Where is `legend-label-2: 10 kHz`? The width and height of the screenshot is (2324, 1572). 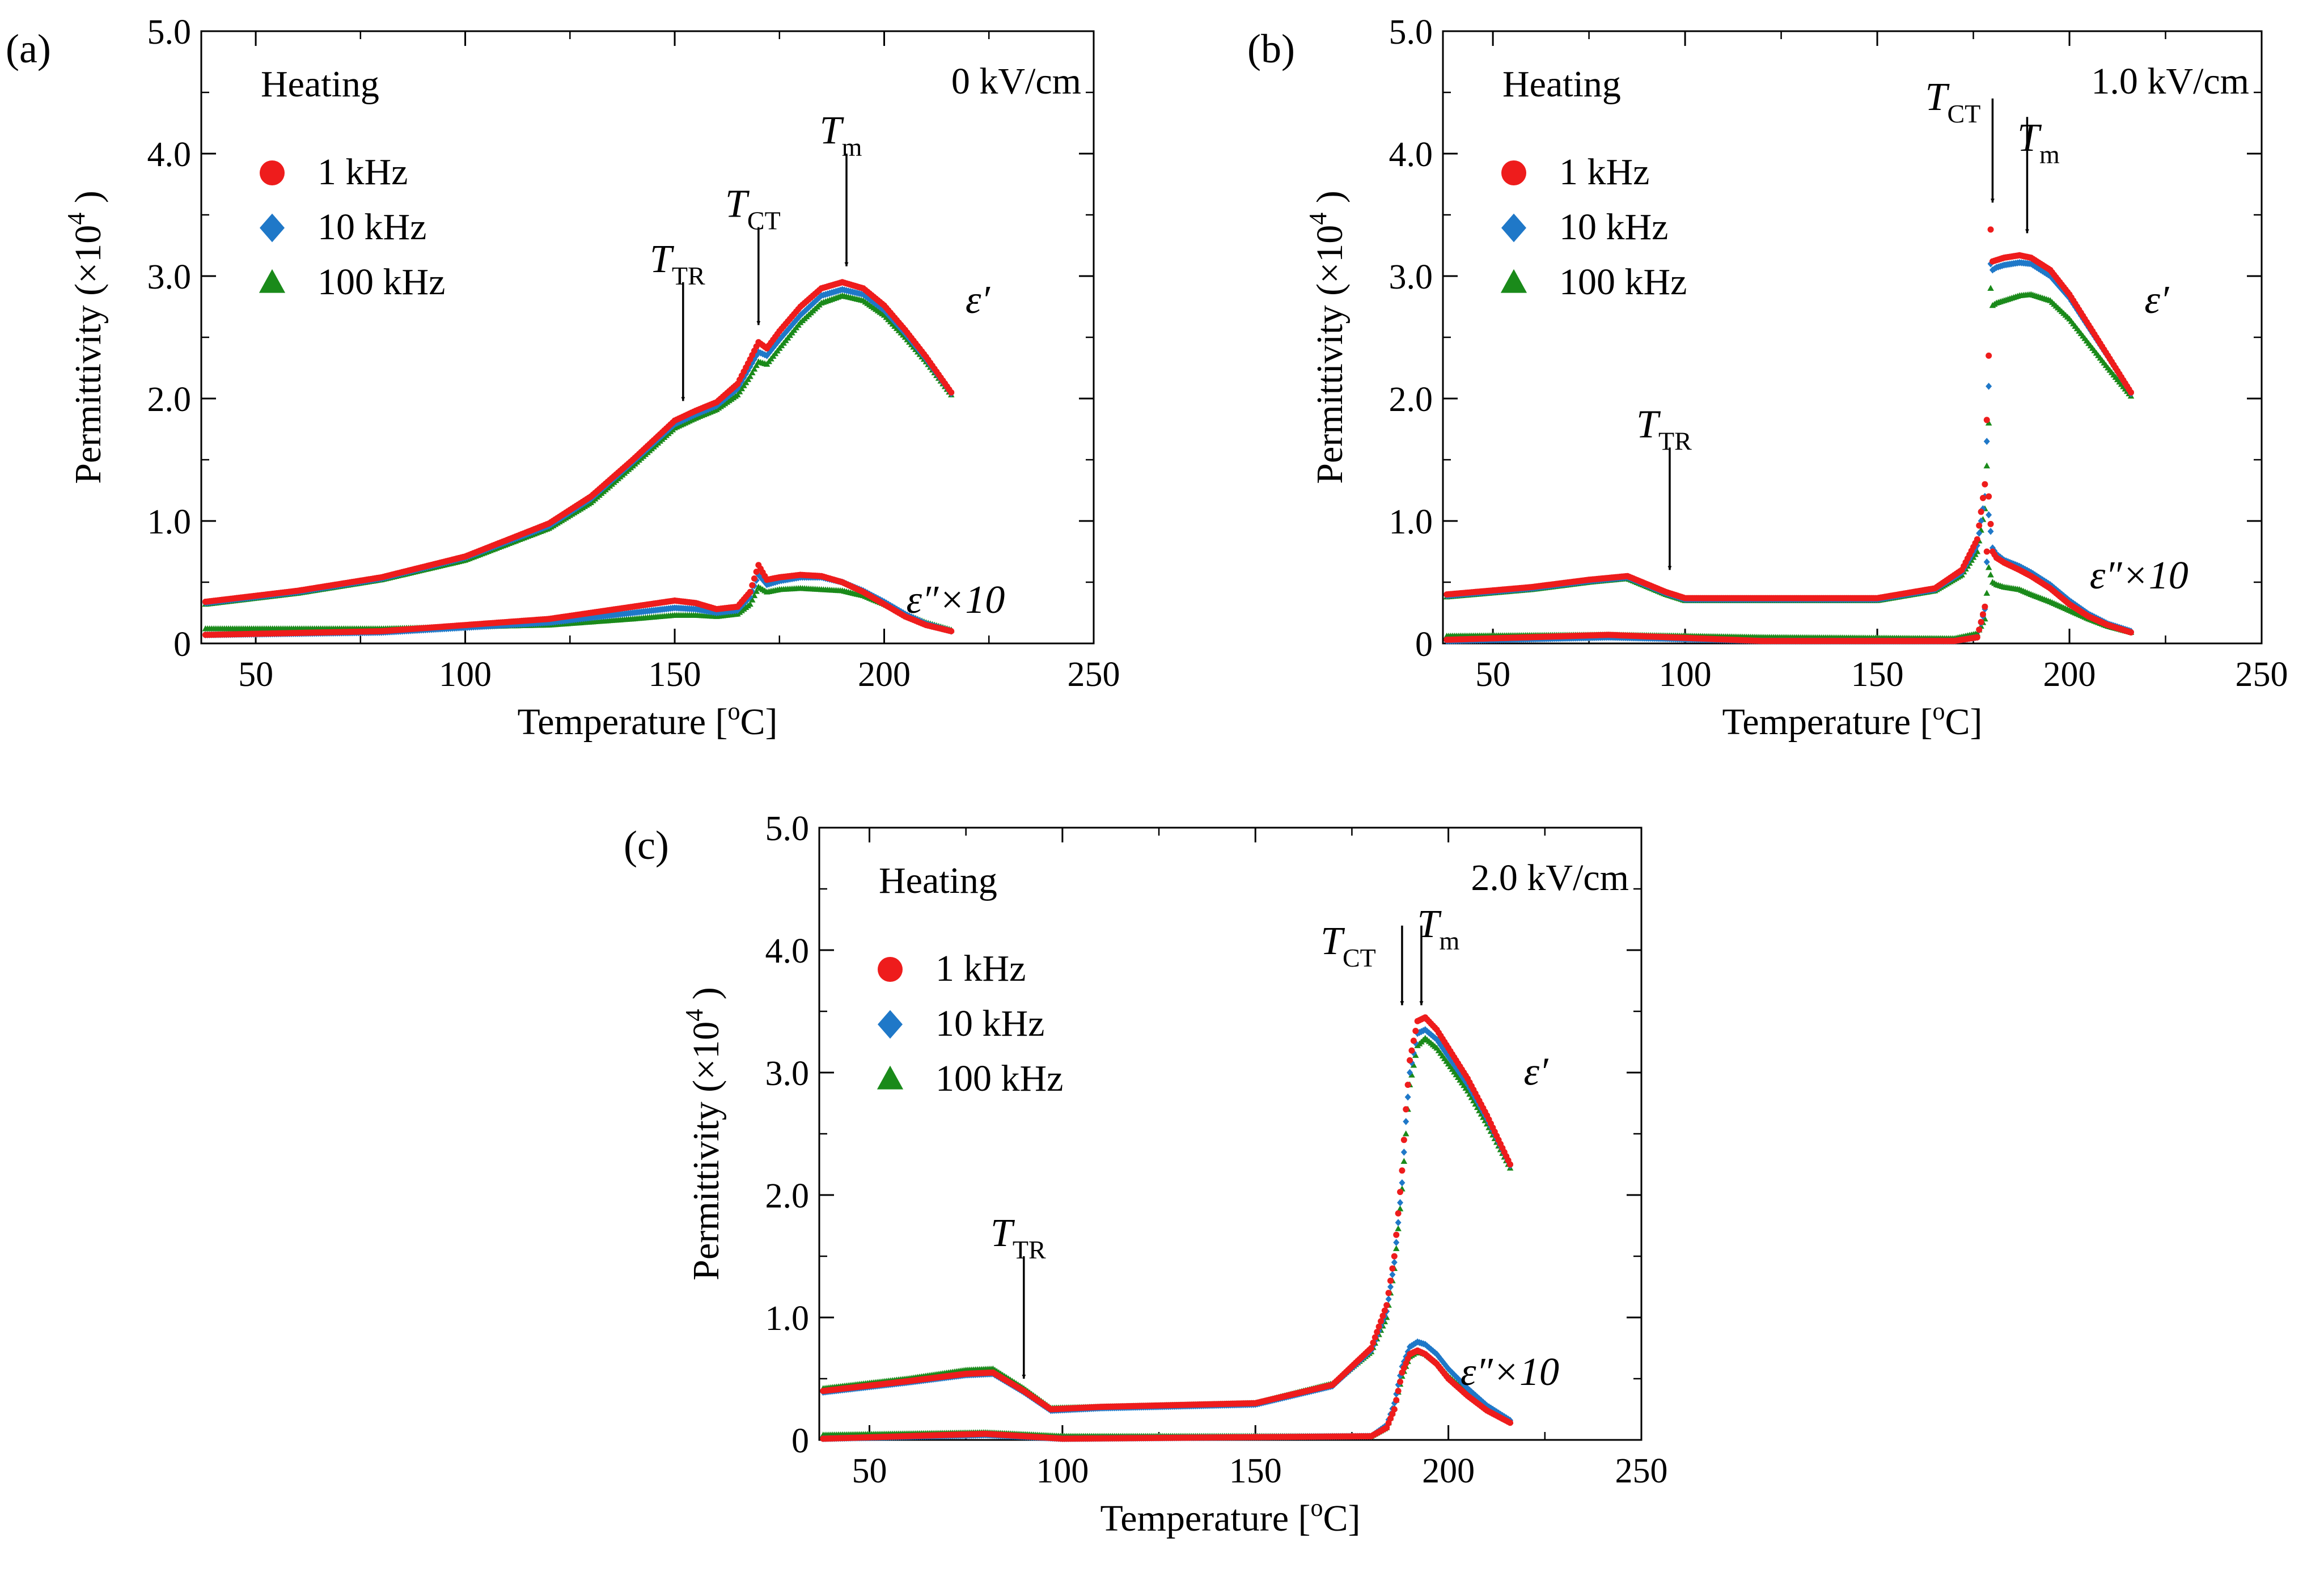 legend-label-2: 10 kHz is located at coordinates (1614, 227).